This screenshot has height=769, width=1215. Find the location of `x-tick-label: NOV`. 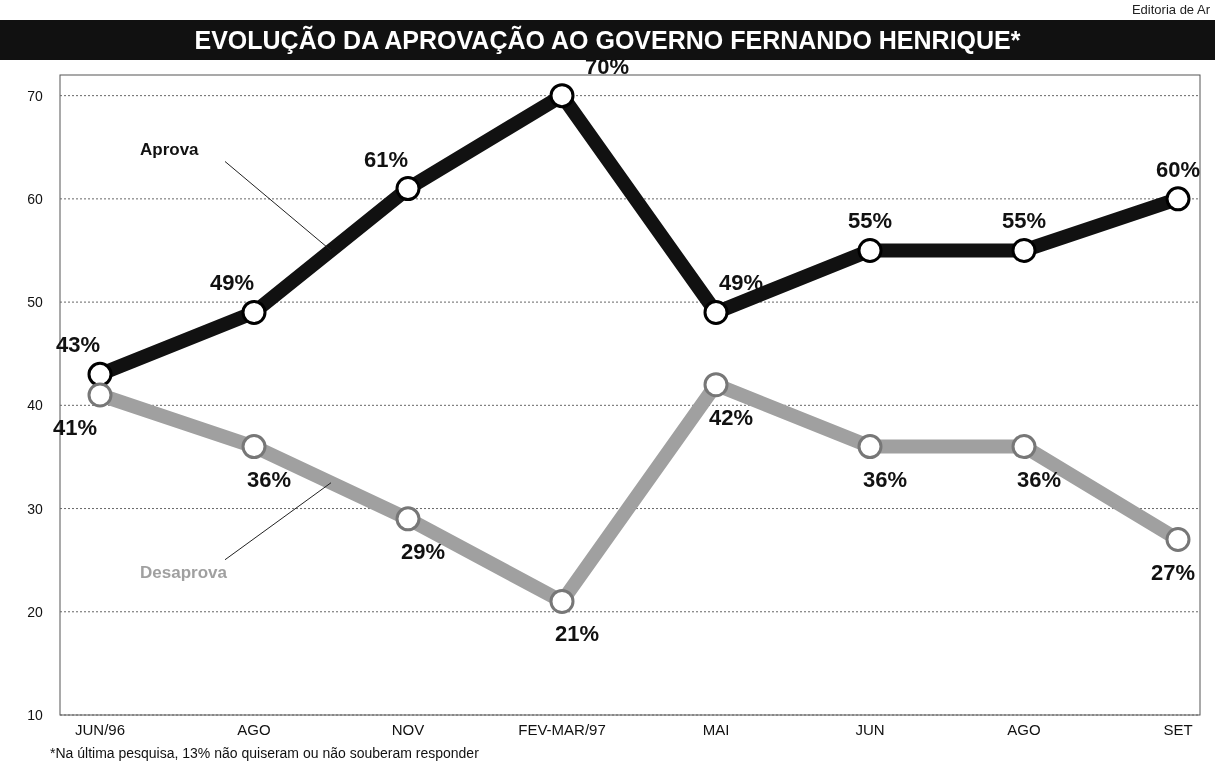

x-tick-label: NOV is located at coordinates (408, 729).